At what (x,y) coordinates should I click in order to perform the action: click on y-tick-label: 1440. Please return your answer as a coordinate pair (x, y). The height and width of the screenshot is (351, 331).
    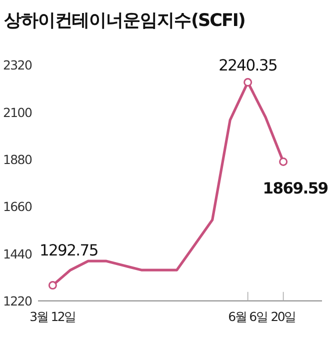
    Looking at the image, I should click on (17, 254).